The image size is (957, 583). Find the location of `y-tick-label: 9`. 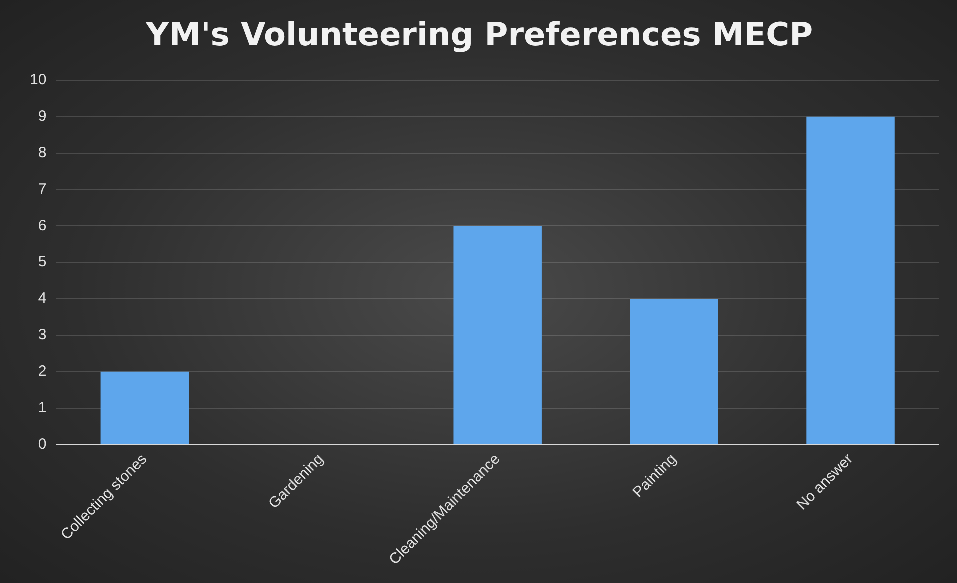

y-tick-label: 9 is located at coordinates (42, 116).